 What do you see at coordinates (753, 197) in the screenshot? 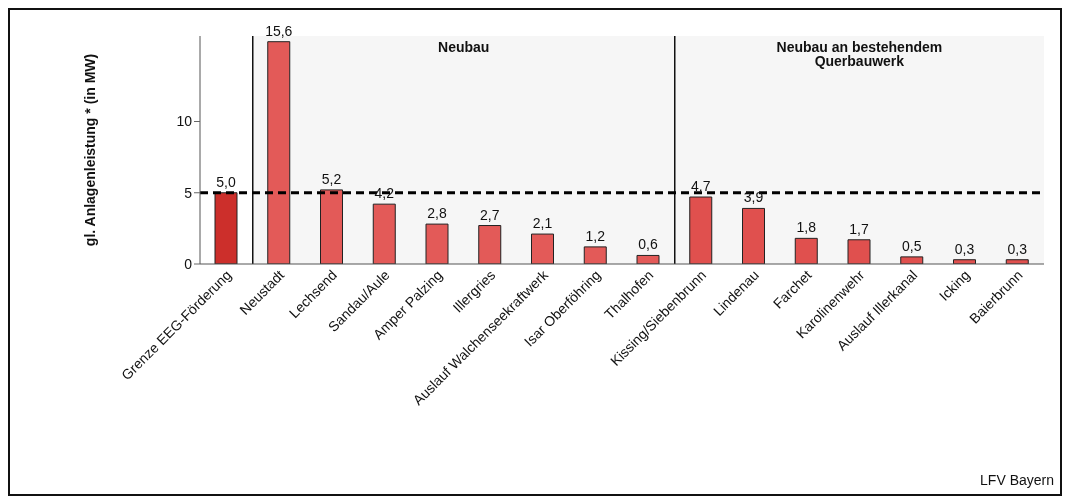
I see `data-label: 3,9` at bounding box center [753, 197].